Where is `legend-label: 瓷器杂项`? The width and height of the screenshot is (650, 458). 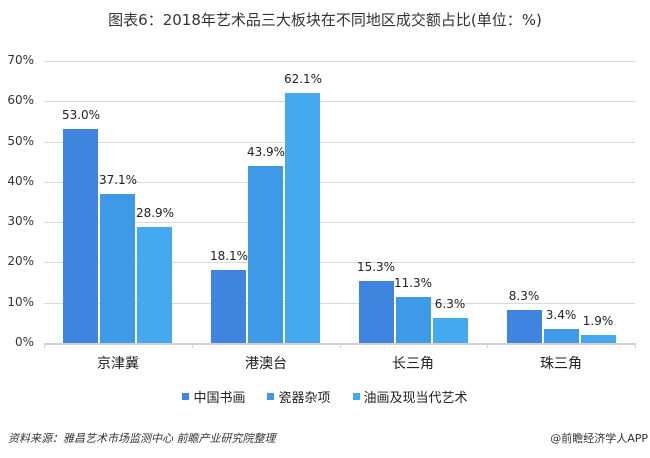 legend-label: 瓷器杂项 is located at coordinates (304, 398).